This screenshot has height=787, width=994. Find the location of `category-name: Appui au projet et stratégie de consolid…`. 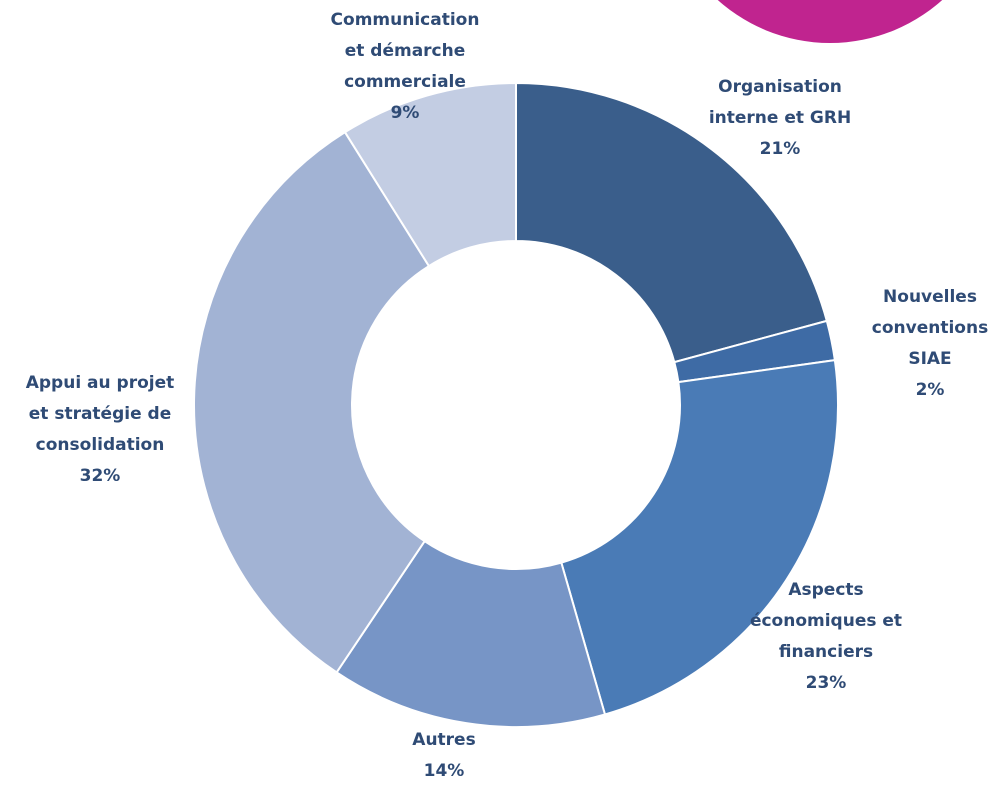

category-name: Appui au projet et stratégie de consolid… is located at coordinates (100, 414).